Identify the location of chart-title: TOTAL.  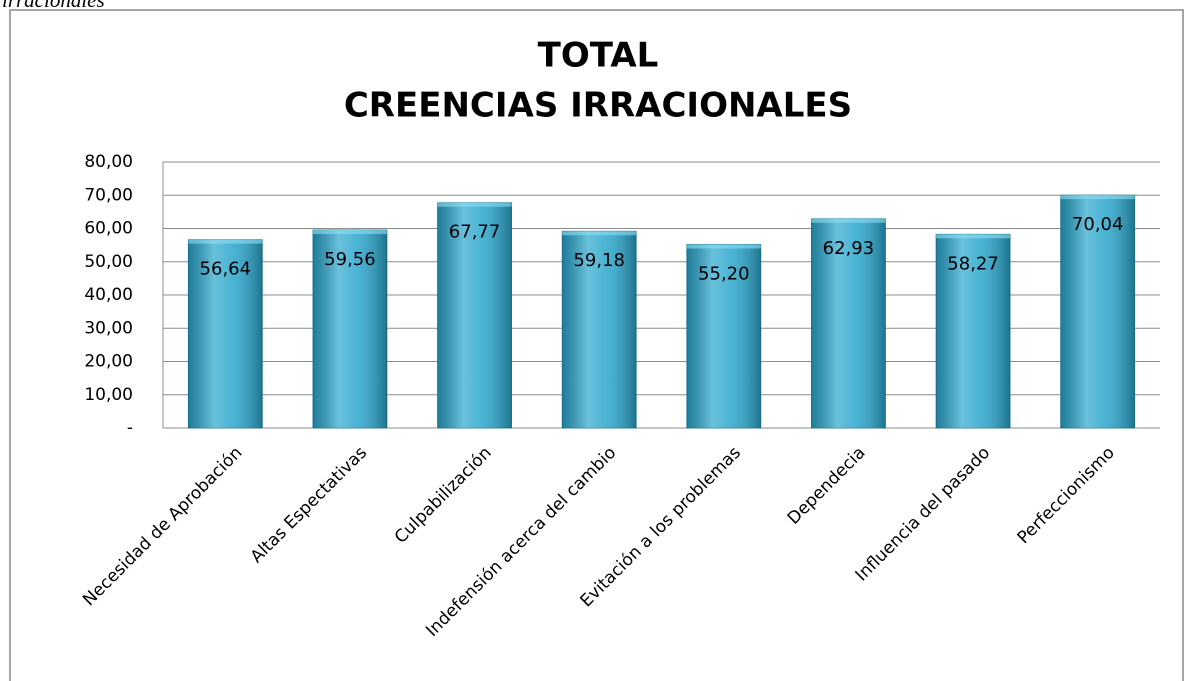
(598, 56).